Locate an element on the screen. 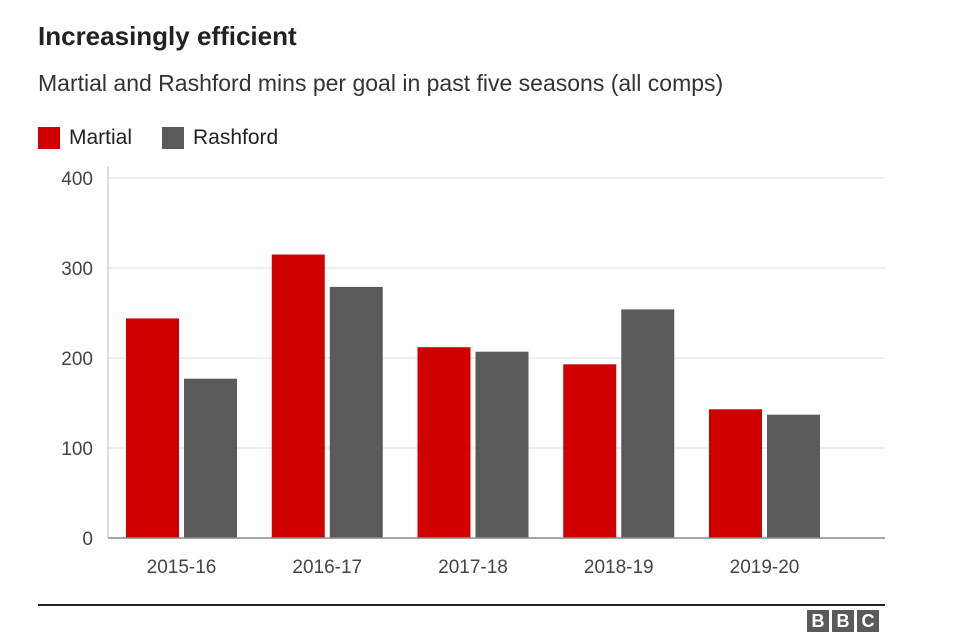 The width and height of the screenshot is (961, 643). x-tick-label: 2015-16 is located at coordinates (182, 567).